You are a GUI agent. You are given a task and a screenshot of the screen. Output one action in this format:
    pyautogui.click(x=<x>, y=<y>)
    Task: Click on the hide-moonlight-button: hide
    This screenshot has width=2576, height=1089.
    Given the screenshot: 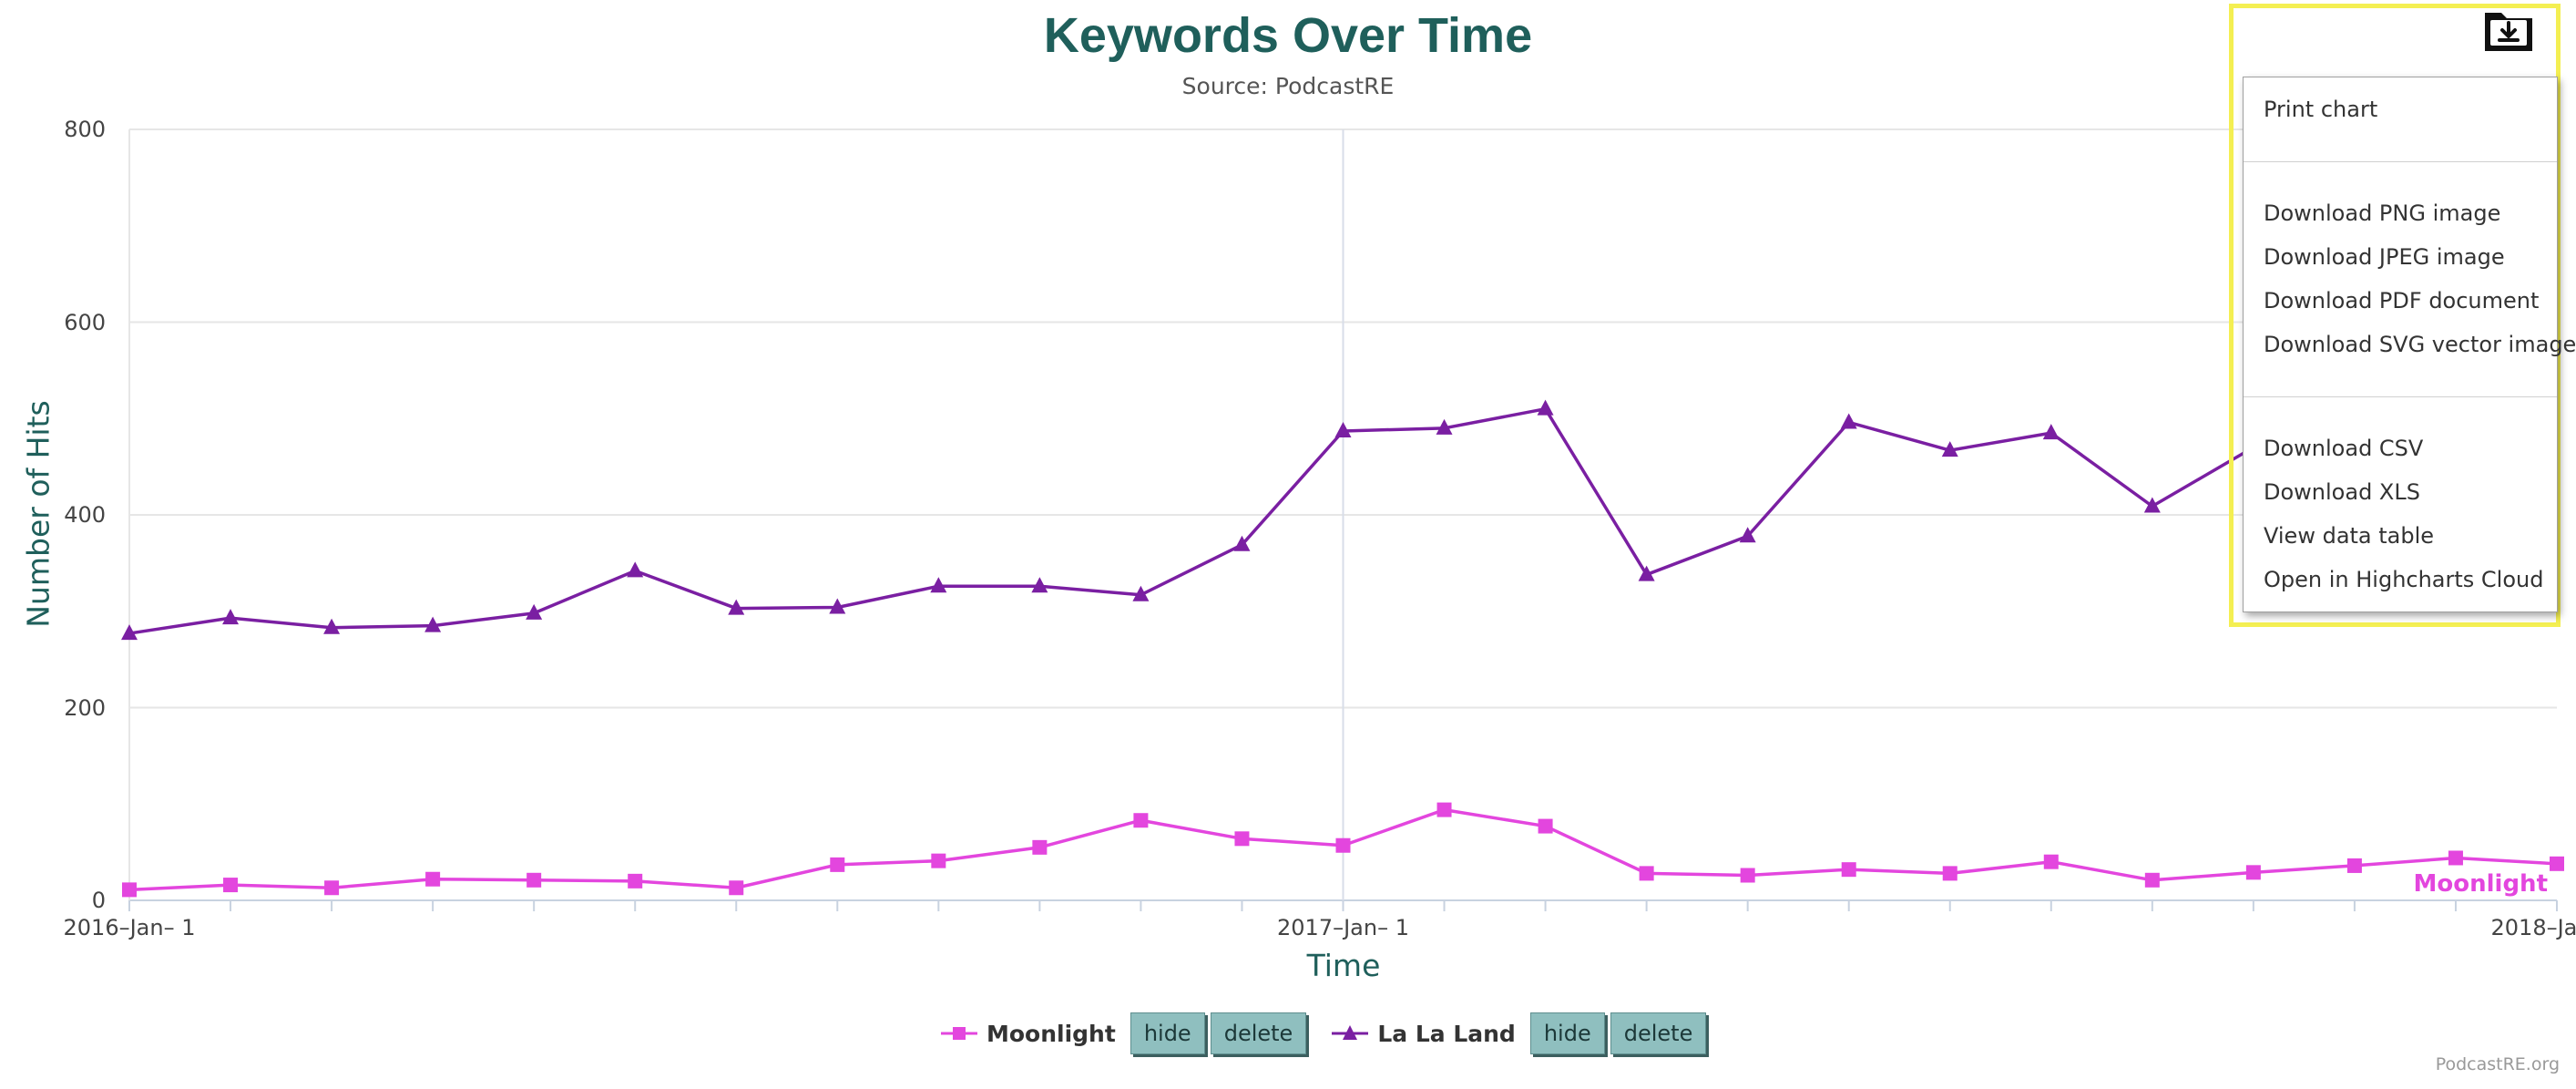 What is the action you would take?
    pyautogui.click(x=1167, y=1033)
    